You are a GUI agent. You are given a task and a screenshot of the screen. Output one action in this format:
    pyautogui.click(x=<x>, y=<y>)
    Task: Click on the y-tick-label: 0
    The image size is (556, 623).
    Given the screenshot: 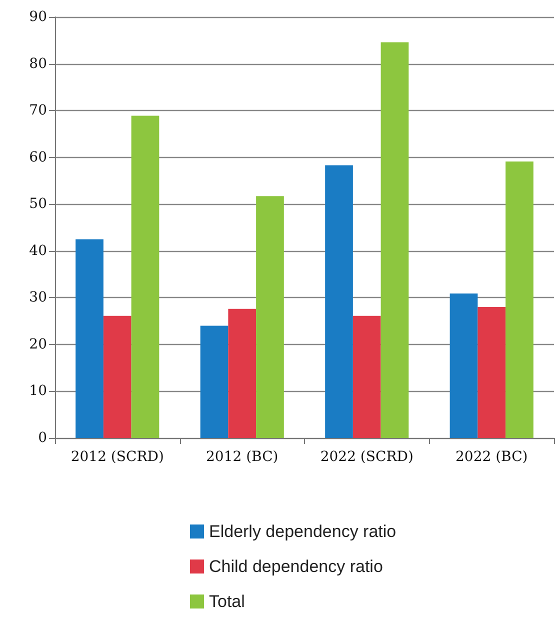 What is the action you would take?
    pyautogui.click(x=42, y=438)
    